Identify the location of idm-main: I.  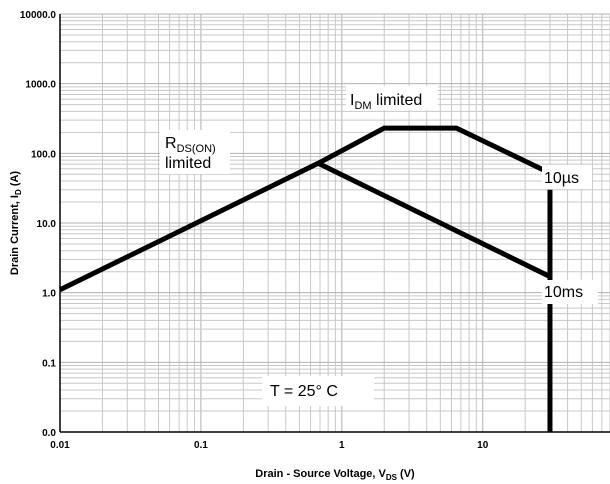
(352, 100).